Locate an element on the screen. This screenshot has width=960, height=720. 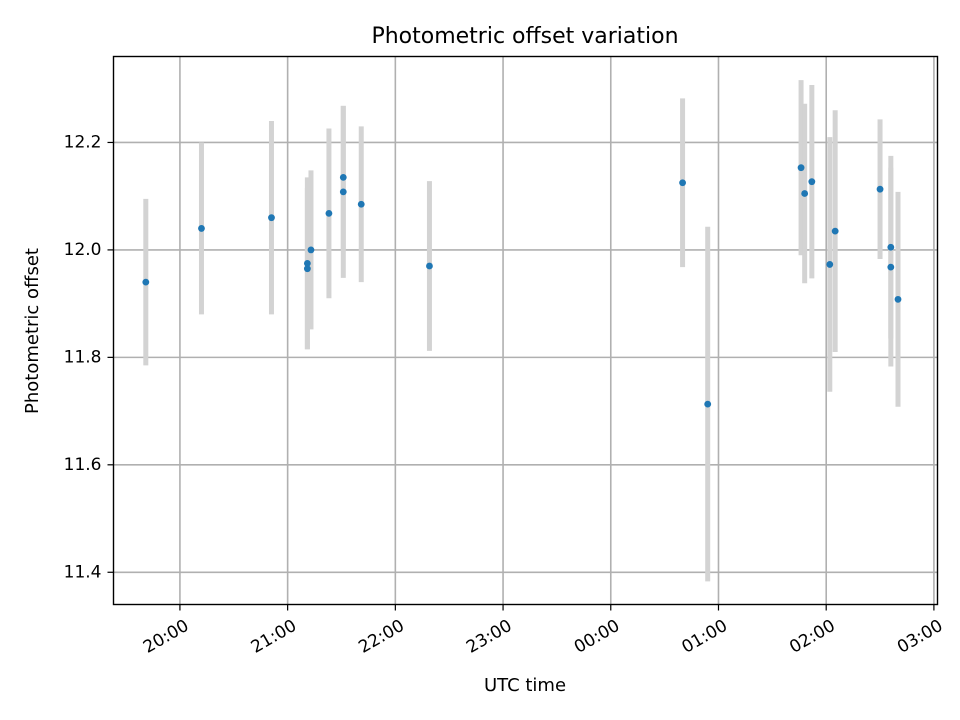
y-axis-ticks: 11.4 11.6 11.8 12.0 12.2 is located at coordinates (89, 357).